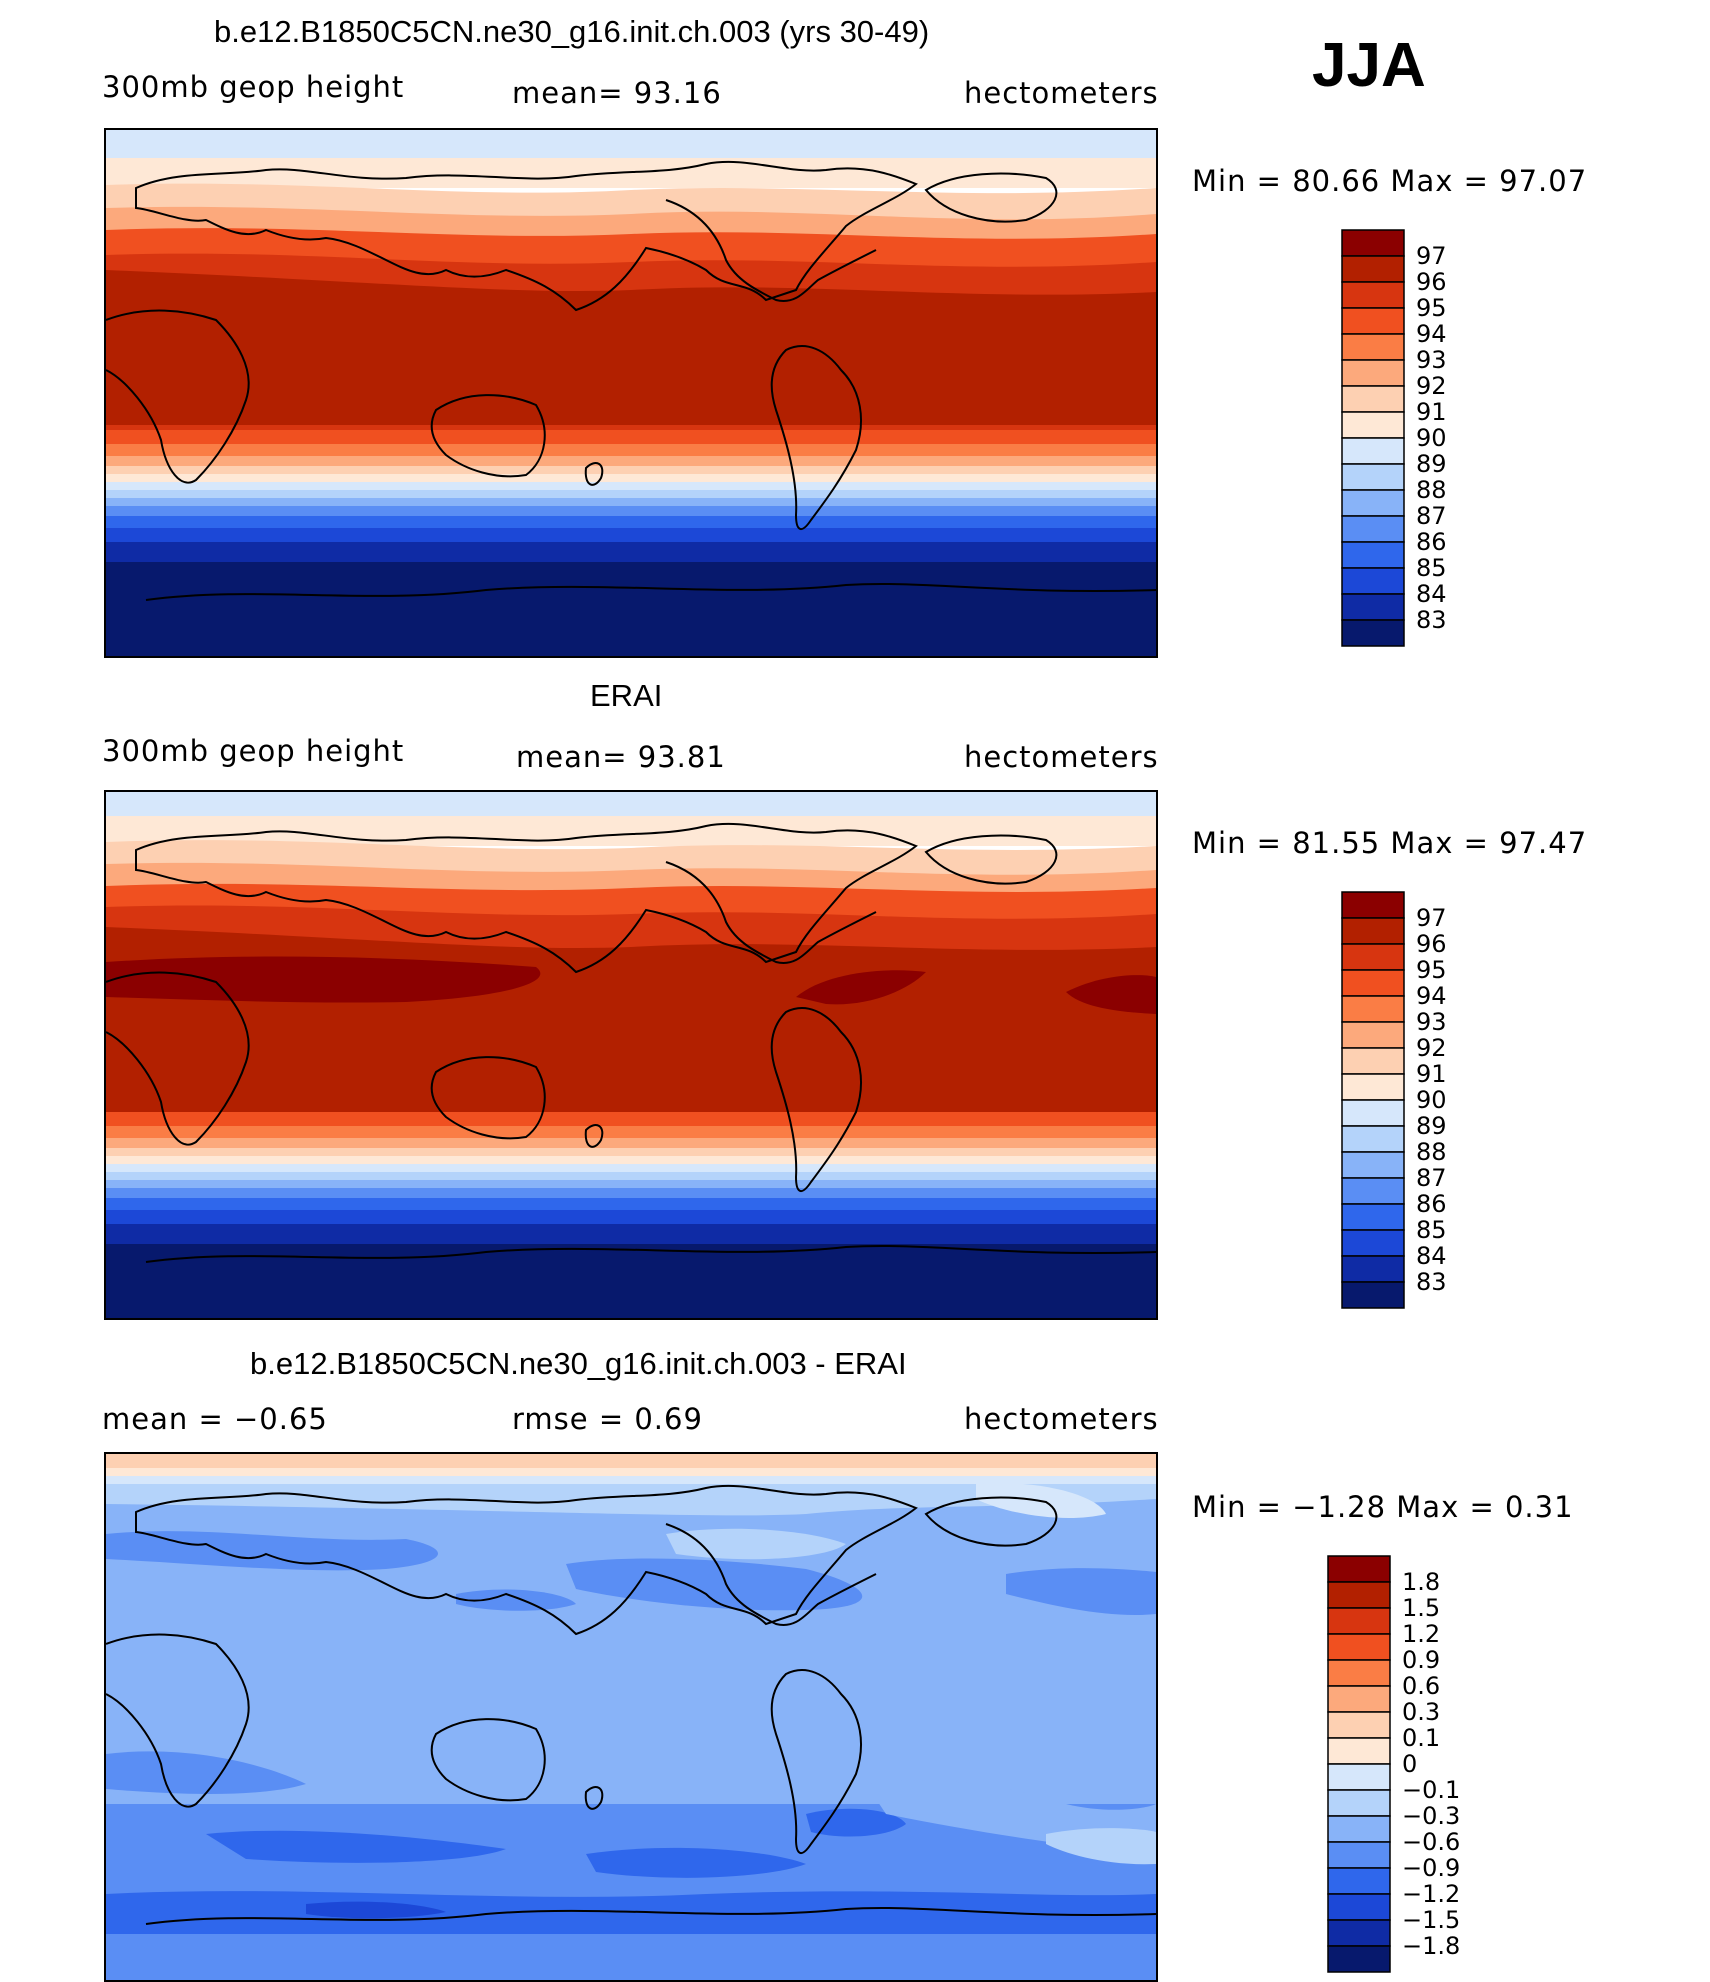  Describe the element at coordinates (1061, 1419) in the screenshot. I see `panel3-units-label: hectometers` at that location.